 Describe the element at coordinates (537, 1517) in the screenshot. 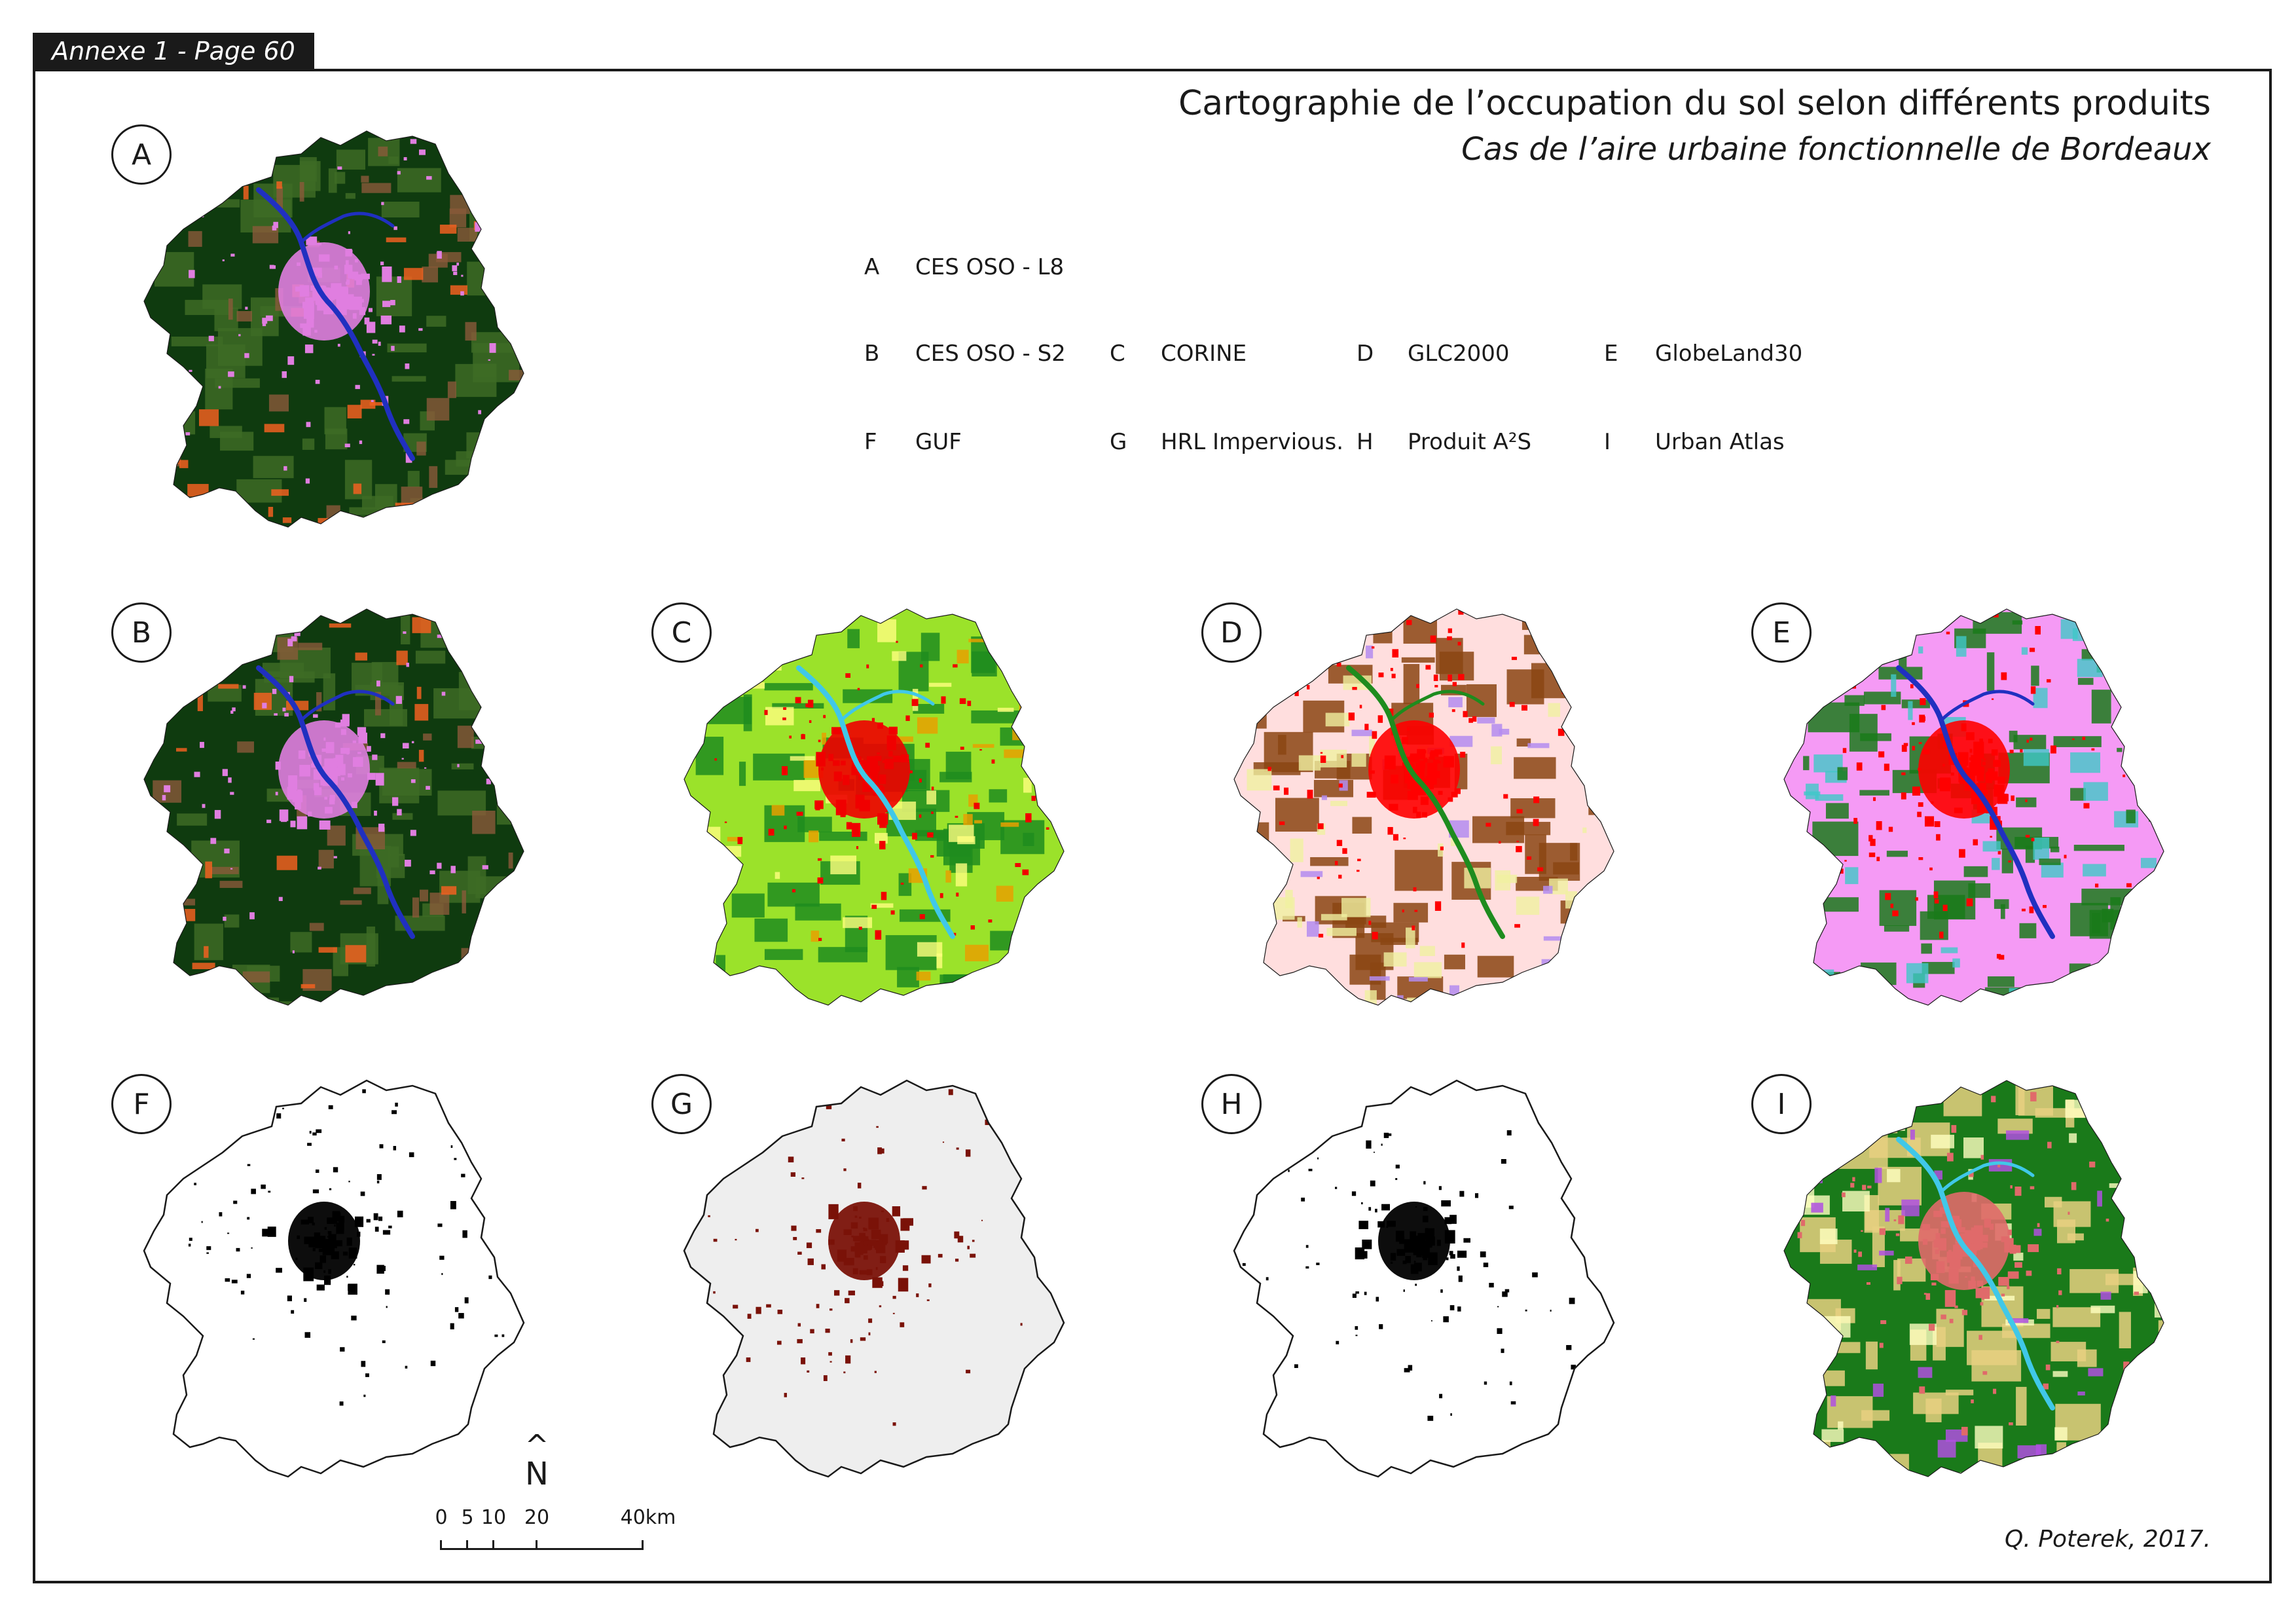

I see `scale-label: 20` at that location.